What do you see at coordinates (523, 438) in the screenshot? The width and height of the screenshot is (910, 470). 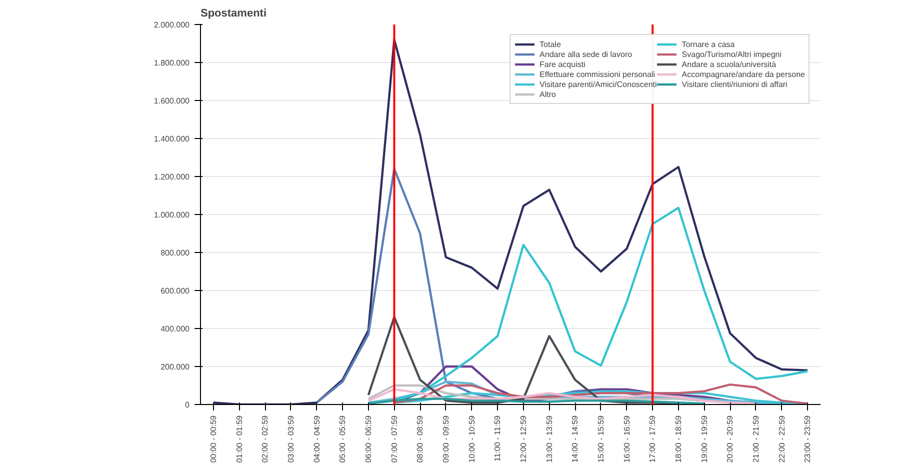 I see `x-tick-label: 12:00 - 12:59` at bounding box center [523, 438].